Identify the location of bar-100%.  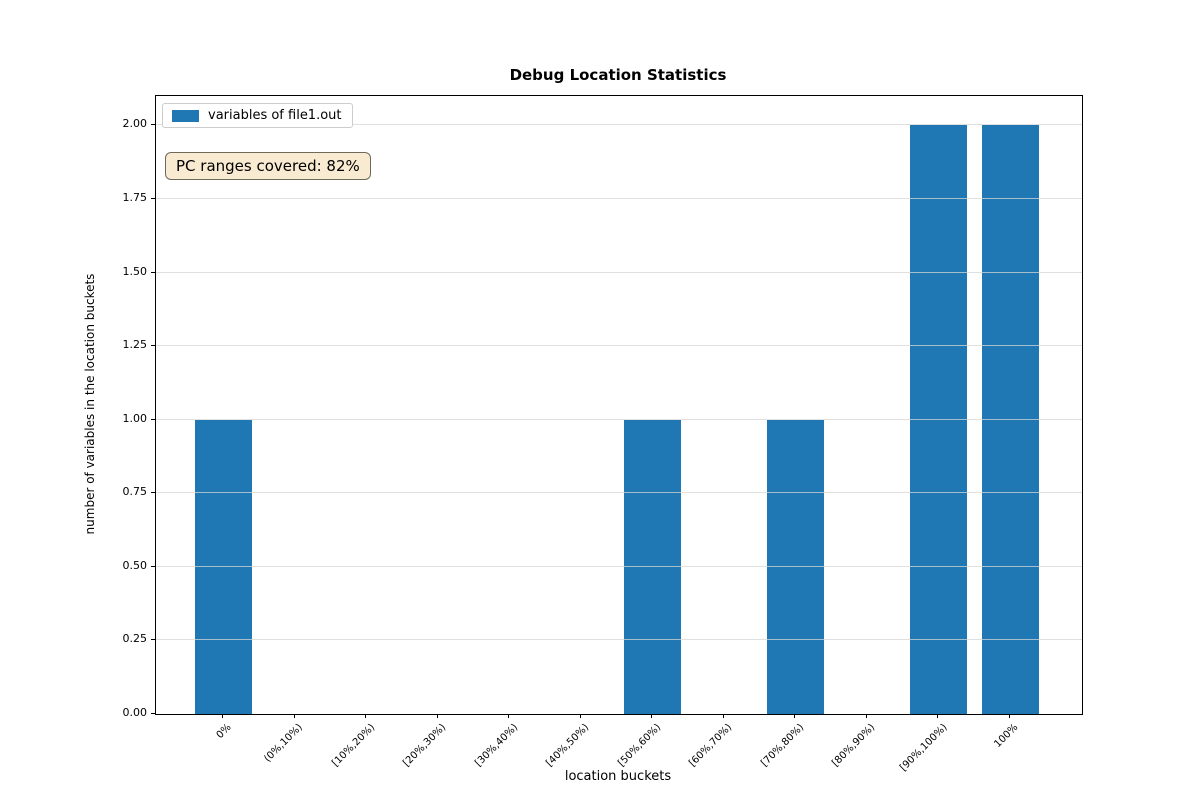
(1010, 419).